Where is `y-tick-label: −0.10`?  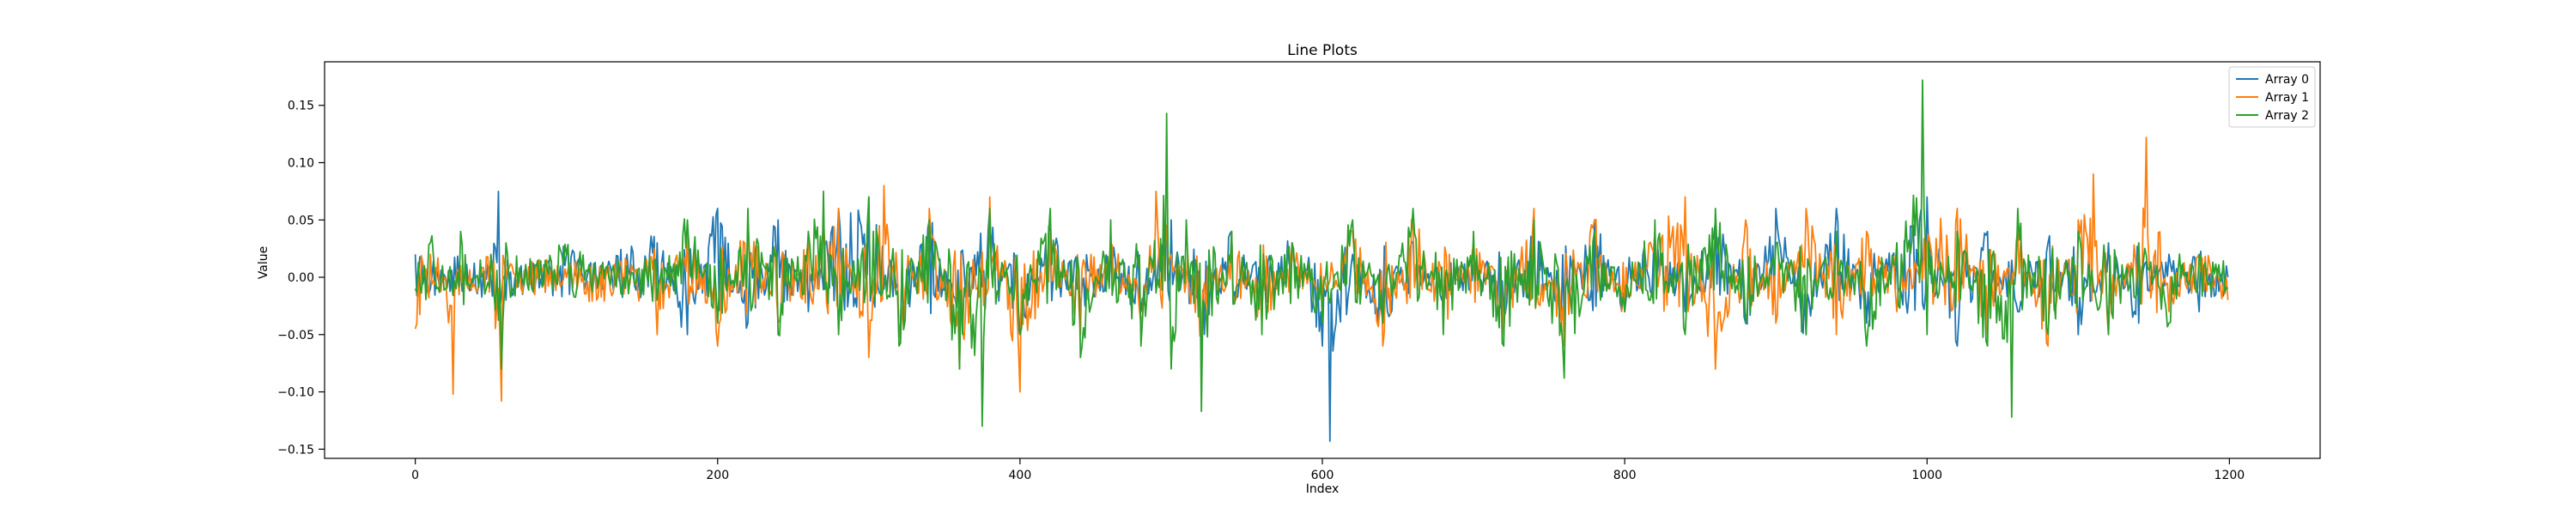 y-tick-label: −0.10 is located at coordinates (295, 393).